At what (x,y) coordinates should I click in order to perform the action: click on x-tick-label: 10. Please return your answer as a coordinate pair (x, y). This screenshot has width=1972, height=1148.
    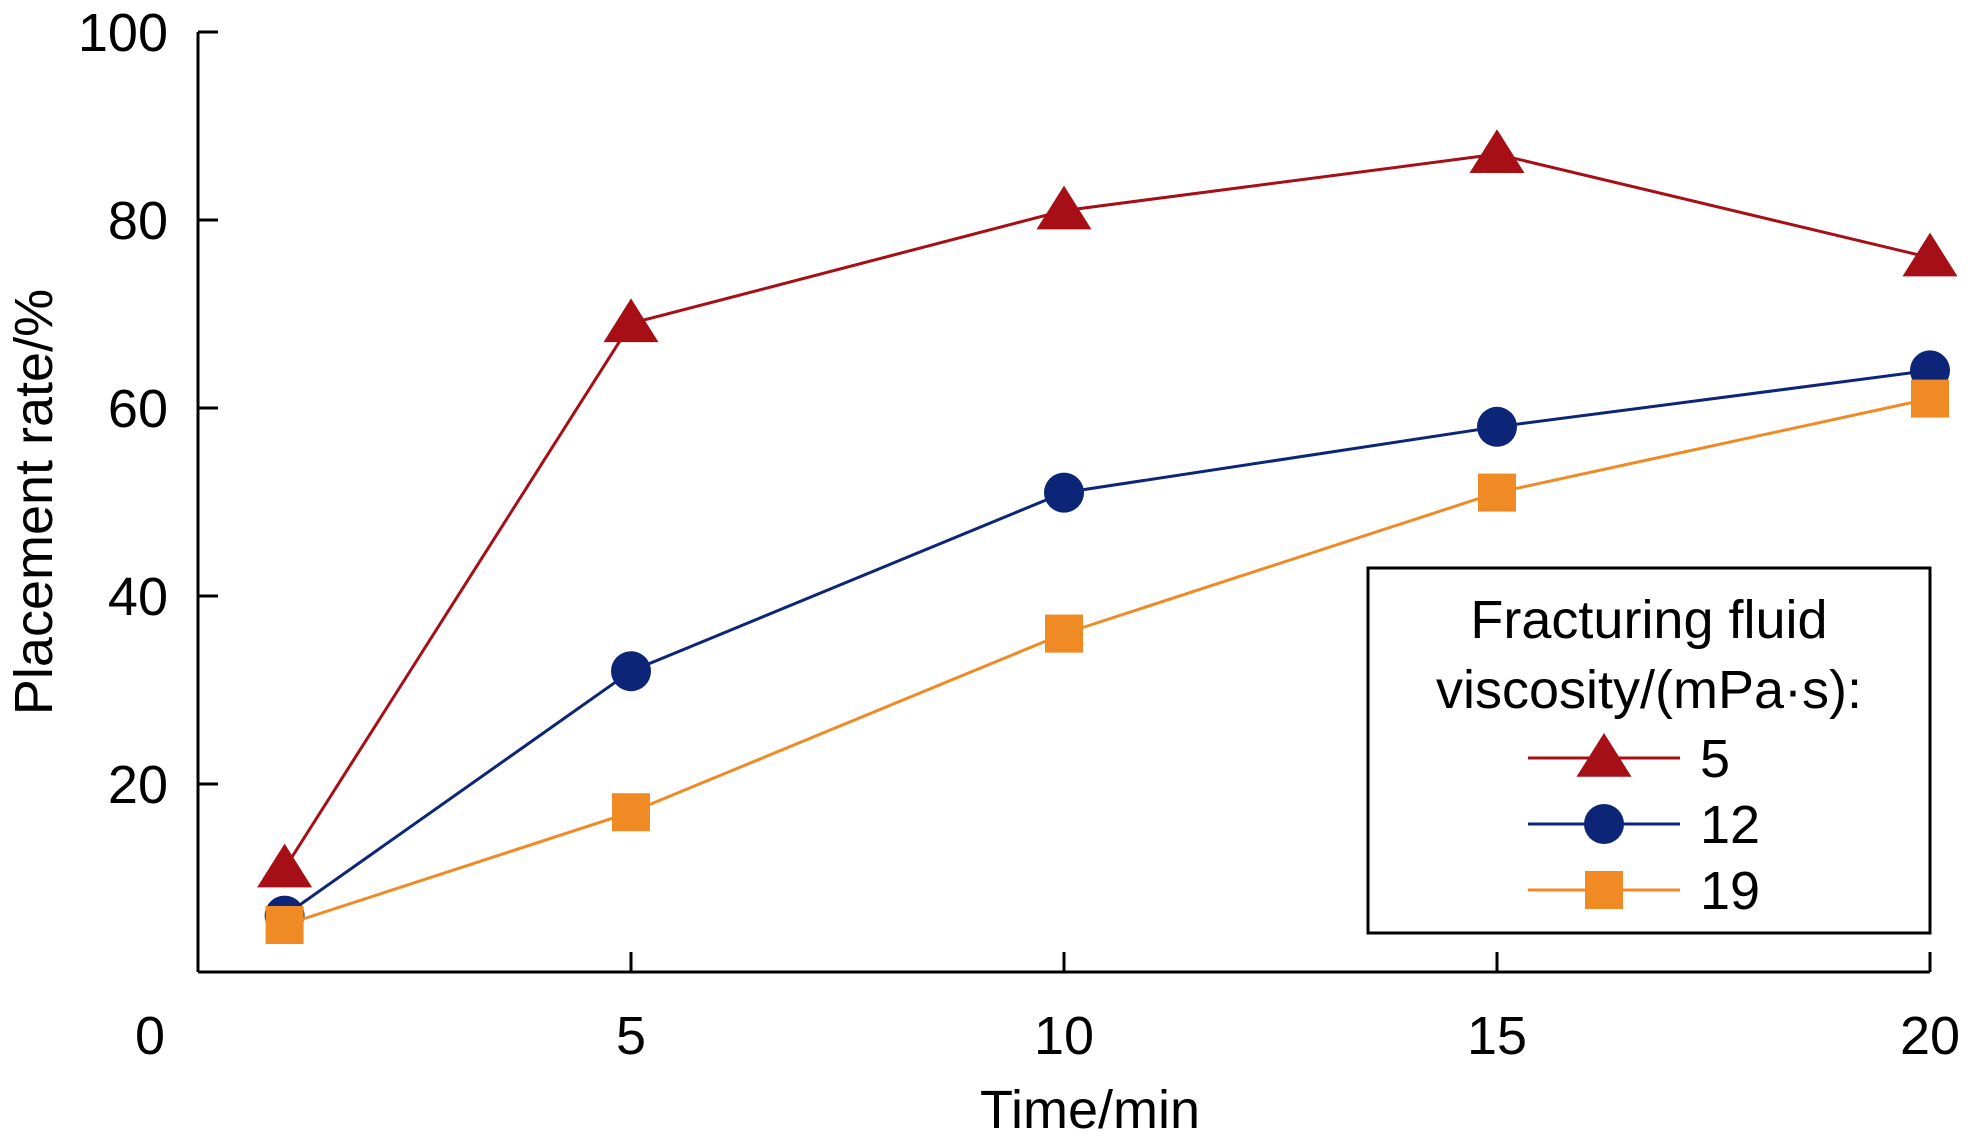
    Looking at the image, I should click on (1064, 1036).